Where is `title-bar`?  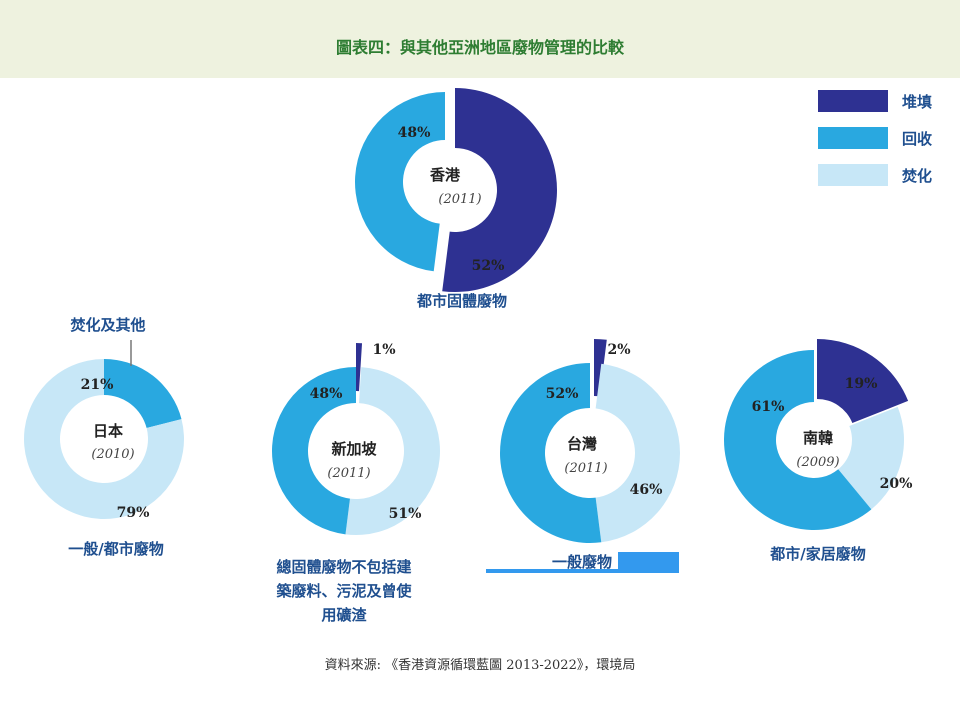 title-bar is located at coordinates (480, 39).